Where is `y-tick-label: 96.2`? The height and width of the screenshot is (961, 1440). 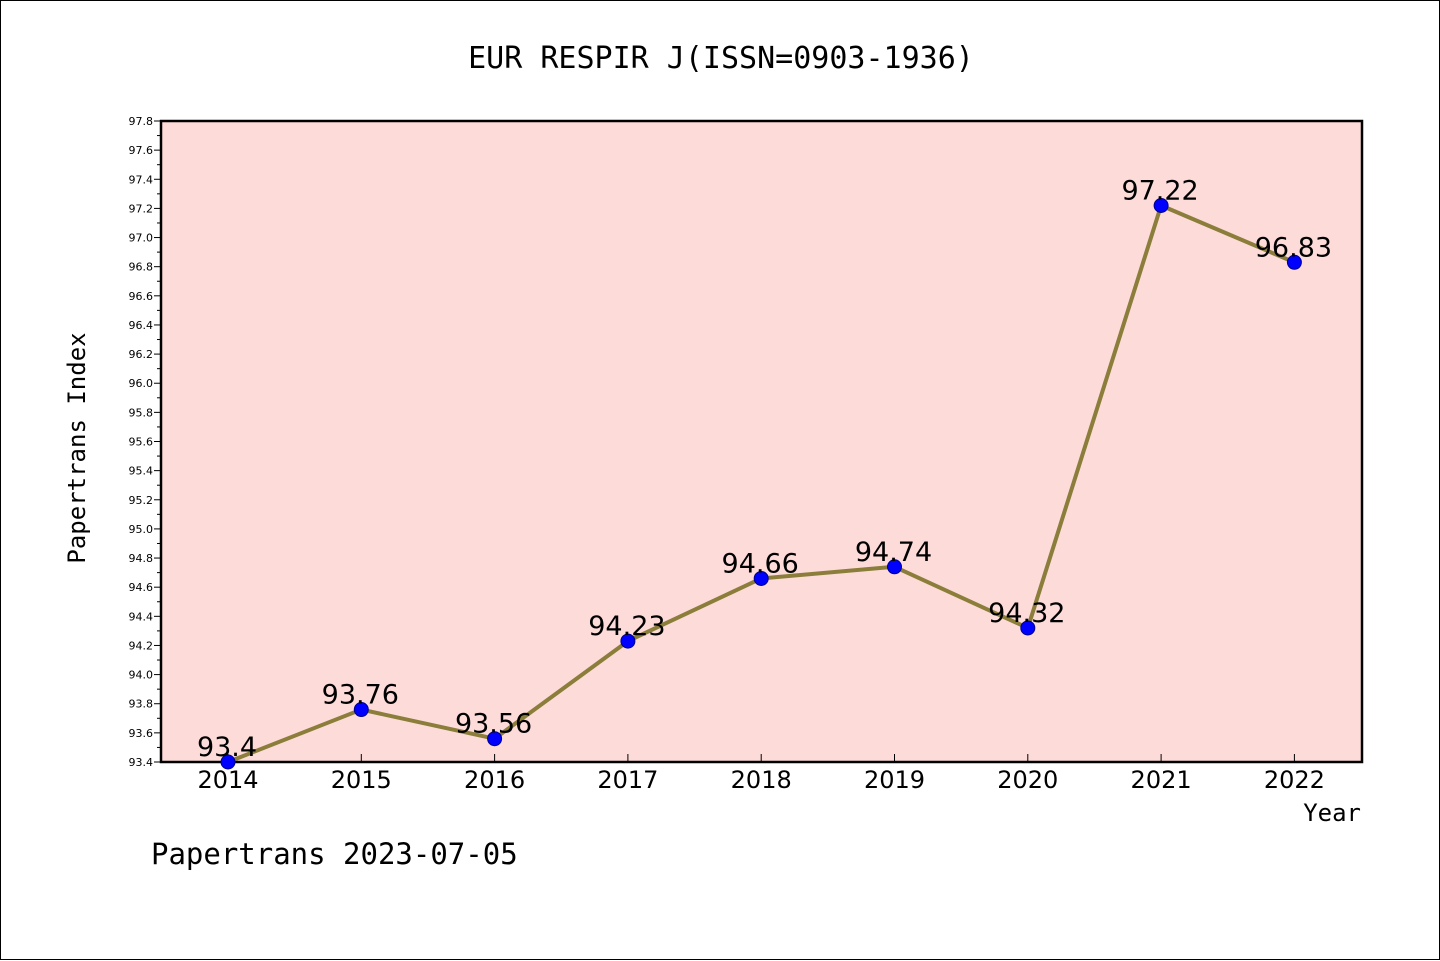
y-tick-label: 96.2 is located at coordinates (141, 354).